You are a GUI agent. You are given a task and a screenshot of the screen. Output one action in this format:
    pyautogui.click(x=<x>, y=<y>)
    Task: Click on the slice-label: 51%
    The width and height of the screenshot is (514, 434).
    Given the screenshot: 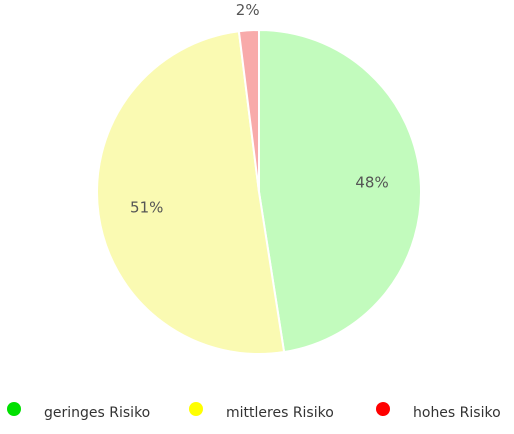 What is the action you would take?
    pyautogui.click(x=146, y=207)
    